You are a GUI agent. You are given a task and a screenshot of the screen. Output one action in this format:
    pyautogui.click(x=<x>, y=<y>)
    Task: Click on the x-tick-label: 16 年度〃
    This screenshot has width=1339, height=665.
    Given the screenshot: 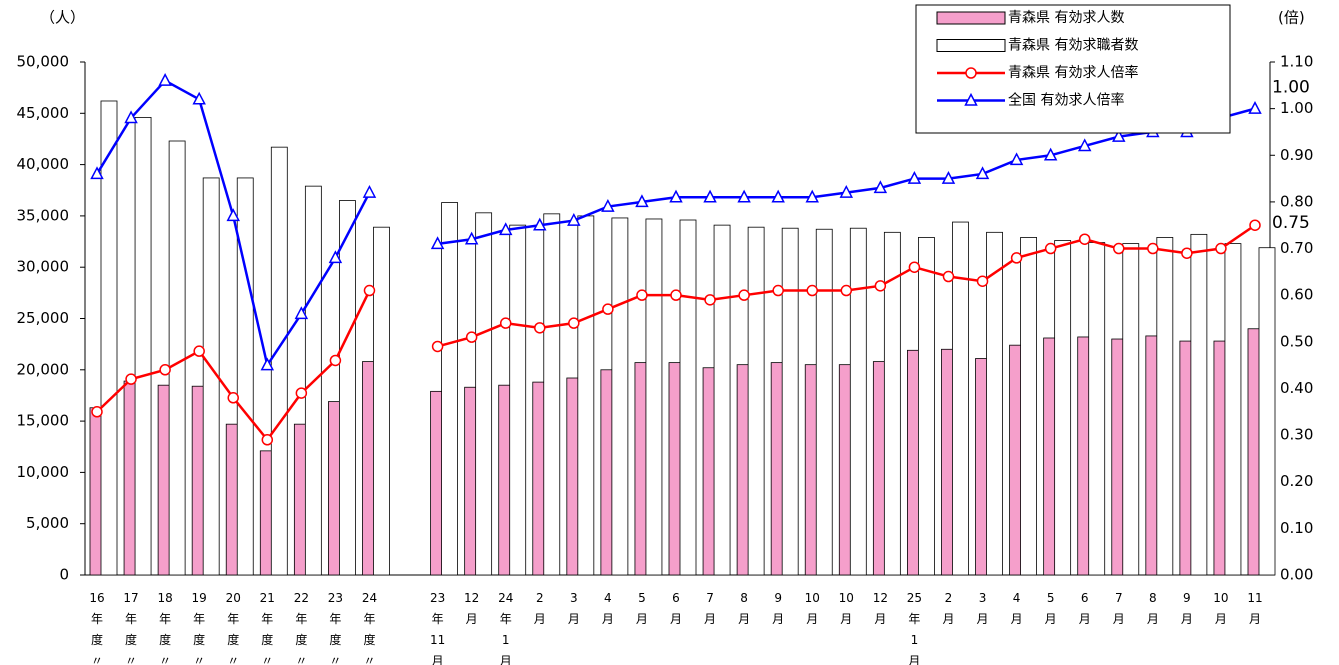 What is the action you would take?
    pyautogui.click(x=96, y=628)
    